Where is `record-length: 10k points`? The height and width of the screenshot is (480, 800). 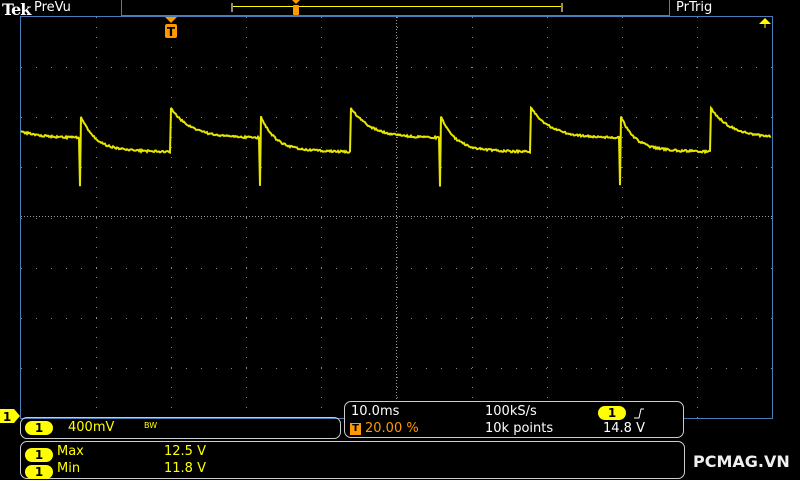 record-length: 10k points is located at coordinates (519, 428).